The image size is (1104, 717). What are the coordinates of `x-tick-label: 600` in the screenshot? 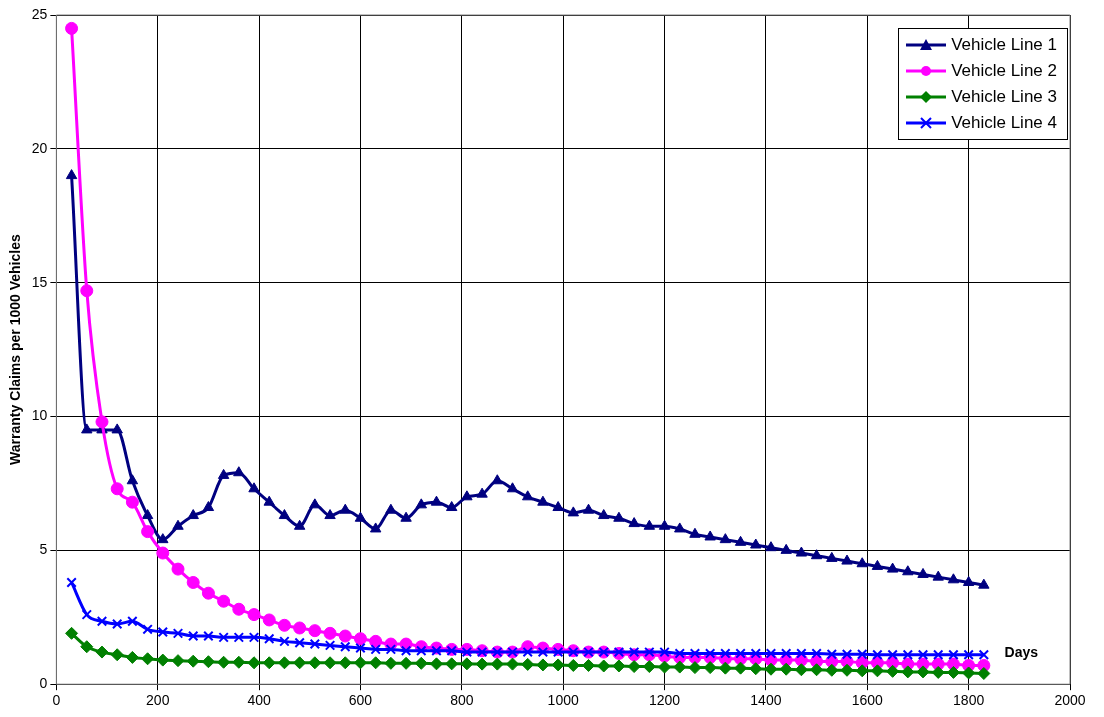 It's located at (360, 700).